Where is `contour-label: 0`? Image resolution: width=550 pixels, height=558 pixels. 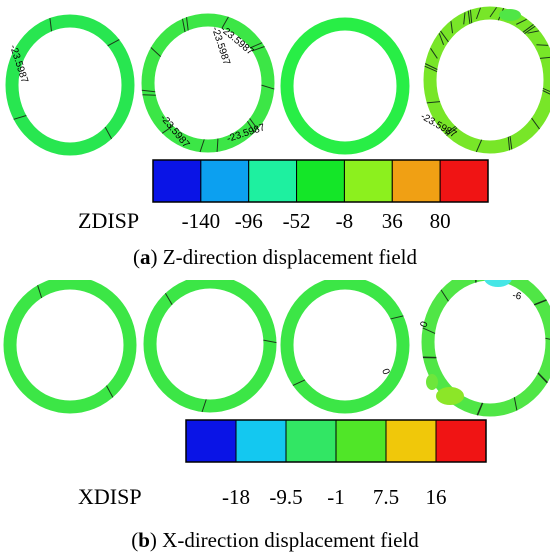 contour-label: 0 is located at coordinates (424, 324).